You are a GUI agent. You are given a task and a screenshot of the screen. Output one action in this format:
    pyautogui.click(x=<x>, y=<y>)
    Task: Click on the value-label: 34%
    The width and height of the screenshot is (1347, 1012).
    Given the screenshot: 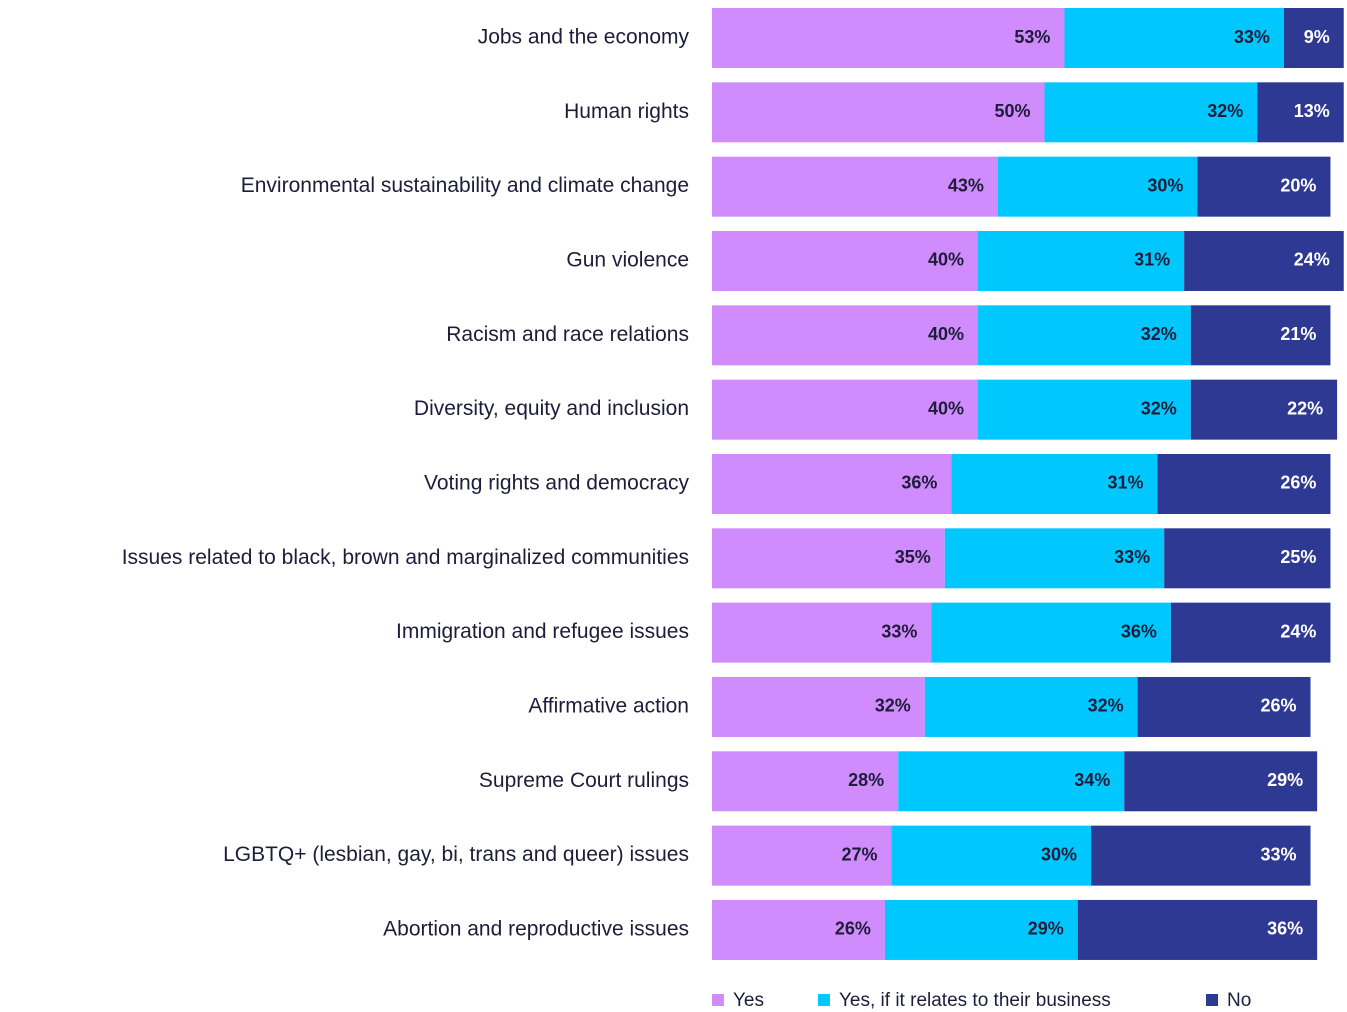 What is the action you would take?
    pyautogui.click(x=1092, y=780)
    